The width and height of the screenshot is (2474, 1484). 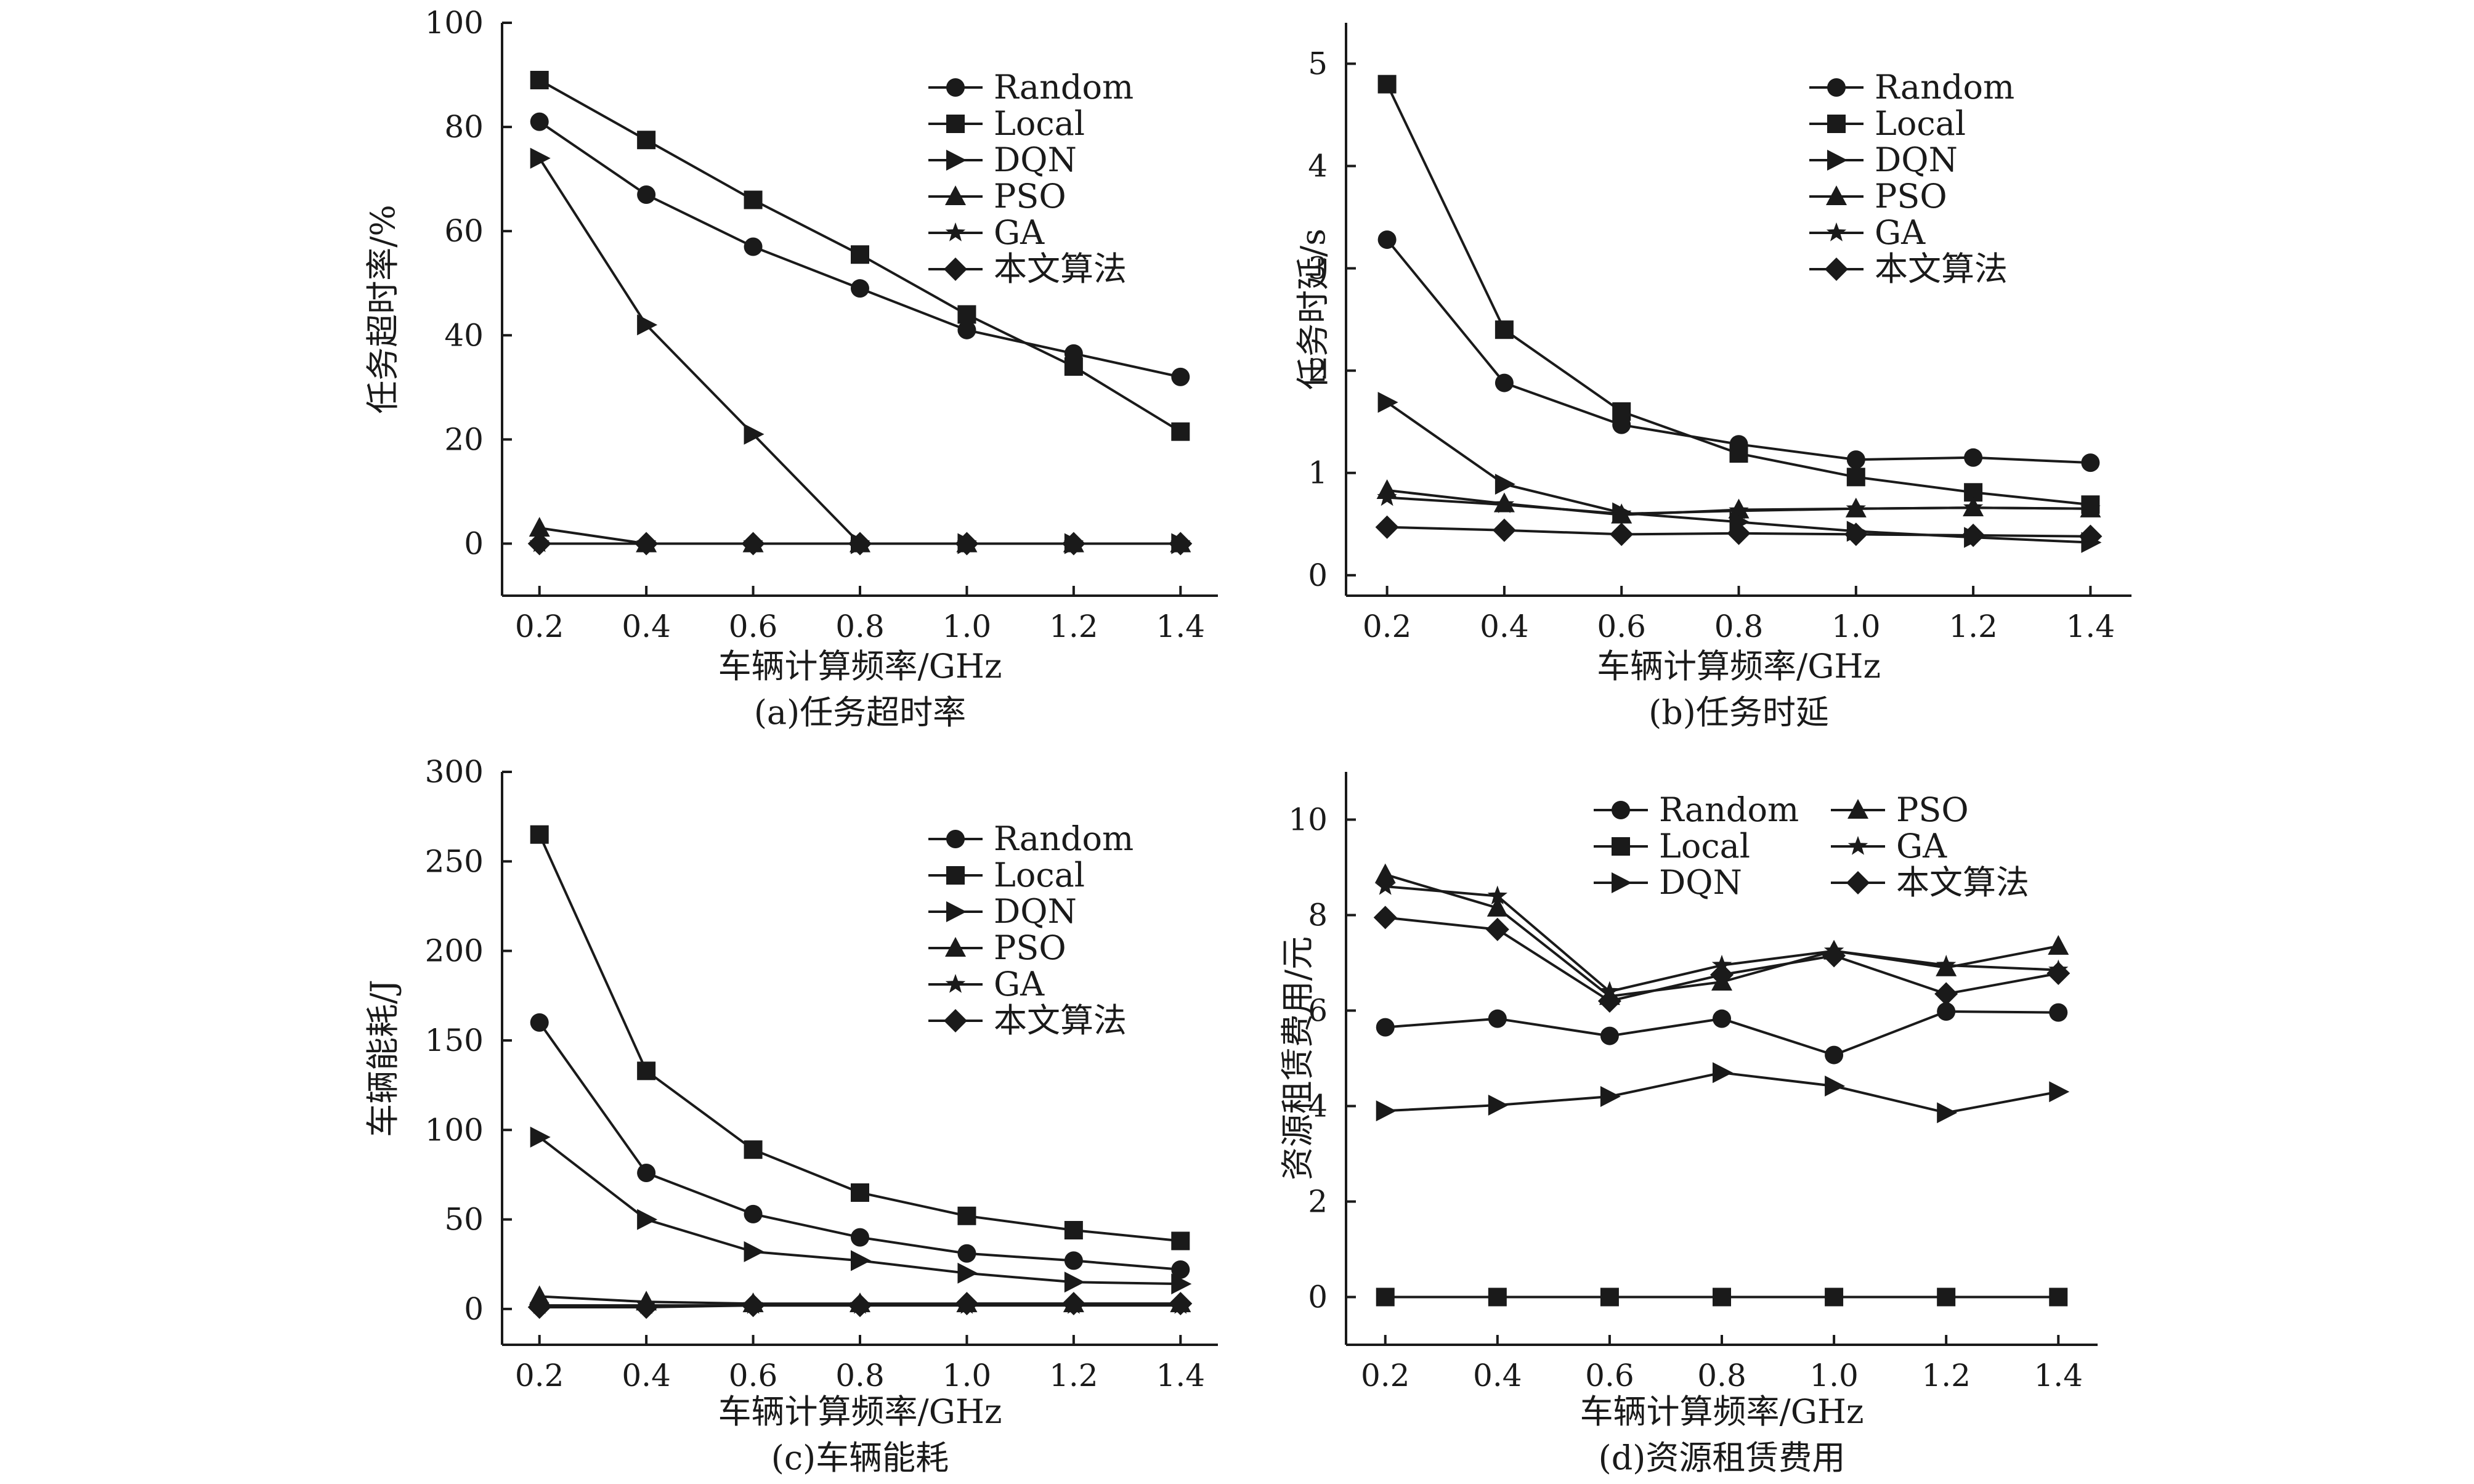 What do you see at coordinates (860, 712) in the screenshot?
I see `chart-caption: (a)任务超时率` at bounding box center [860, 712].